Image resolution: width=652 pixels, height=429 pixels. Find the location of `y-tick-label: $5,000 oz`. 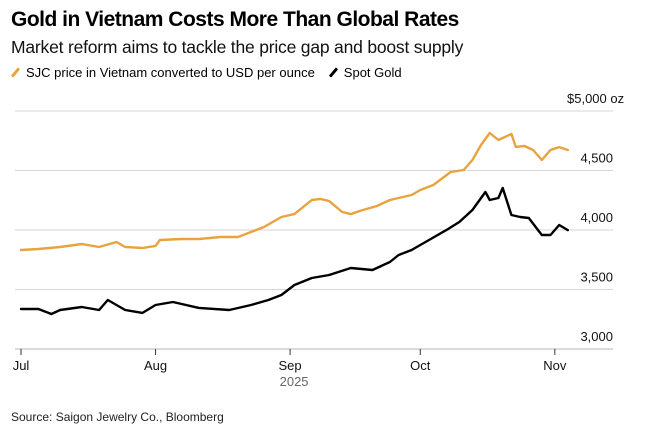

y-tick-label: $5,000 oz is located at coordinates (595, 98).